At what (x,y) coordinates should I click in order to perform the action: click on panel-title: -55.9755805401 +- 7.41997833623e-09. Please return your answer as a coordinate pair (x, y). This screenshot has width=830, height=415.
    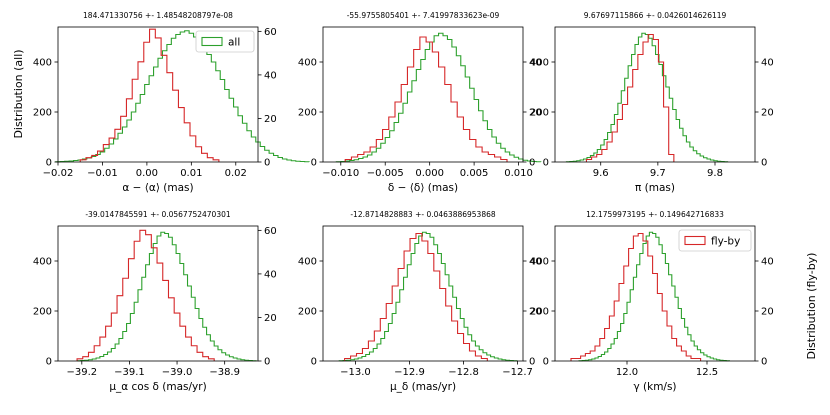
    Looking at the image, I should click on (423, 15).